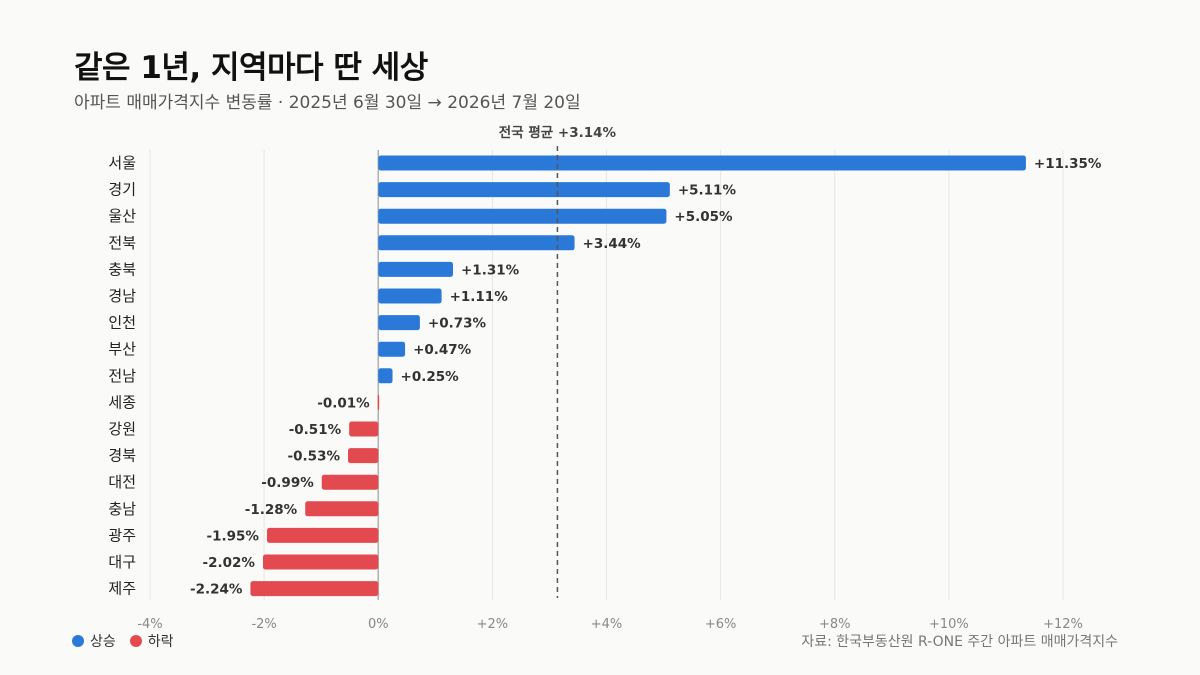 The height and width of the screenshot is (675, 1200). What do you see at coordinates (479, 297) in the screenshot?
I see `value-label: +1.11%` at bounding box center [479, 297].